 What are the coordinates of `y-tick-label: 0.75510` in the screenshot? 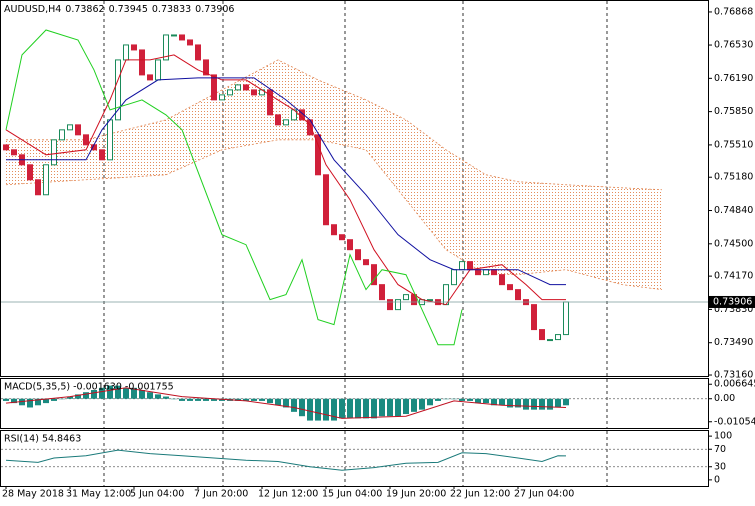 It's located at (733, 144).